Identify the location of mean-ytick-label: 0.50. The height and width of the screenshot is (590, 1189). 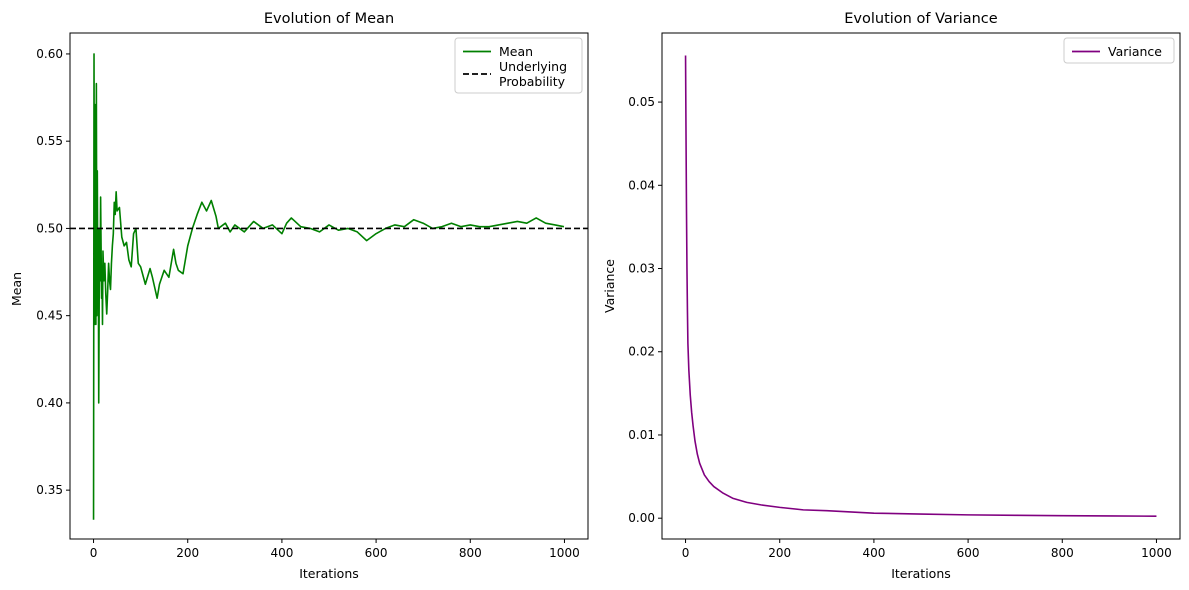
(49, 228).